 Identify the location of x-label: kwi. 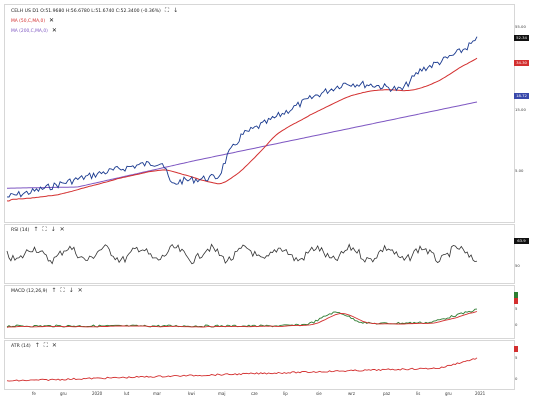
(191, 393).